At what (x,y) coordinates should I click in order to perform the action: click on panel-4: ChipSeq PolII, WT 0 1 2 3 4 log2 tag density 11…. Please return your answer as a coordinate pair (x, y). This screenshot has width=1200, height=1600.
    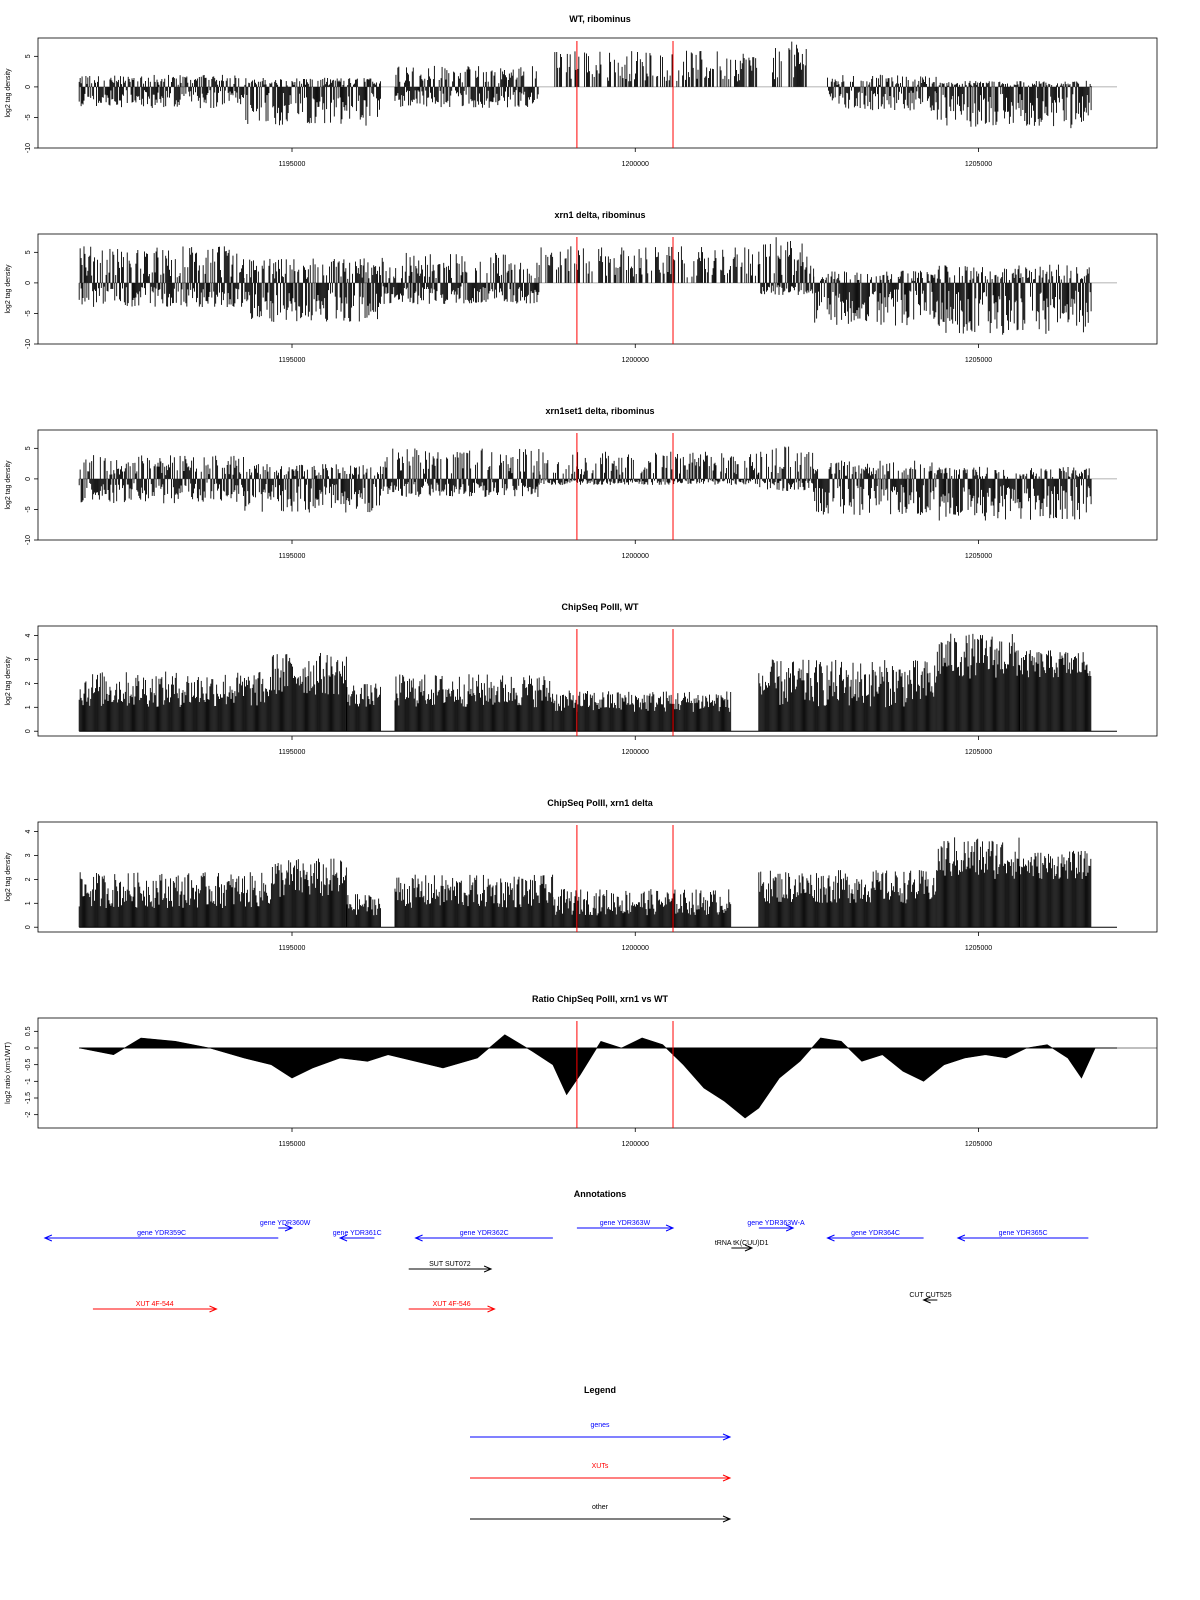
    Looking at the image, I should click on (581, 679).